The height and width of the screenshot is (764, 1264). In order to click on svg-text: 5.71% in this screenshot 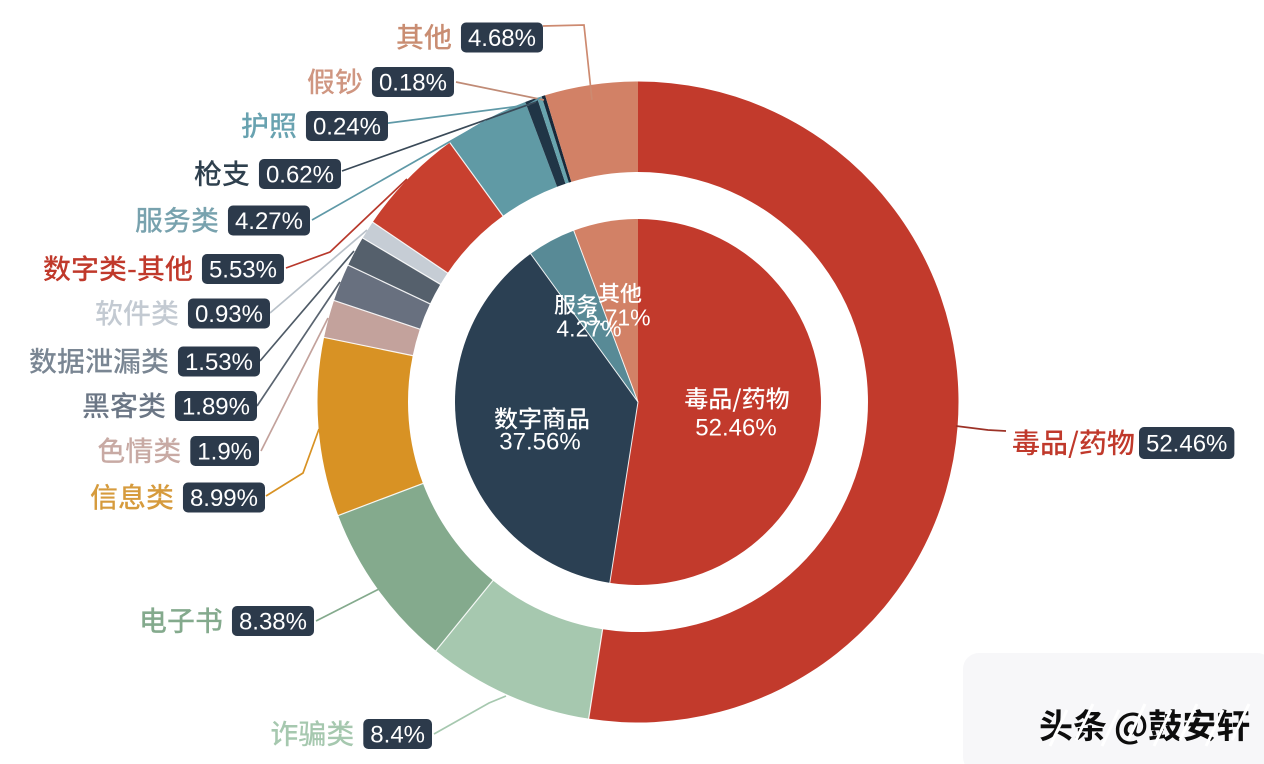, I will do `click(617, 318)`.